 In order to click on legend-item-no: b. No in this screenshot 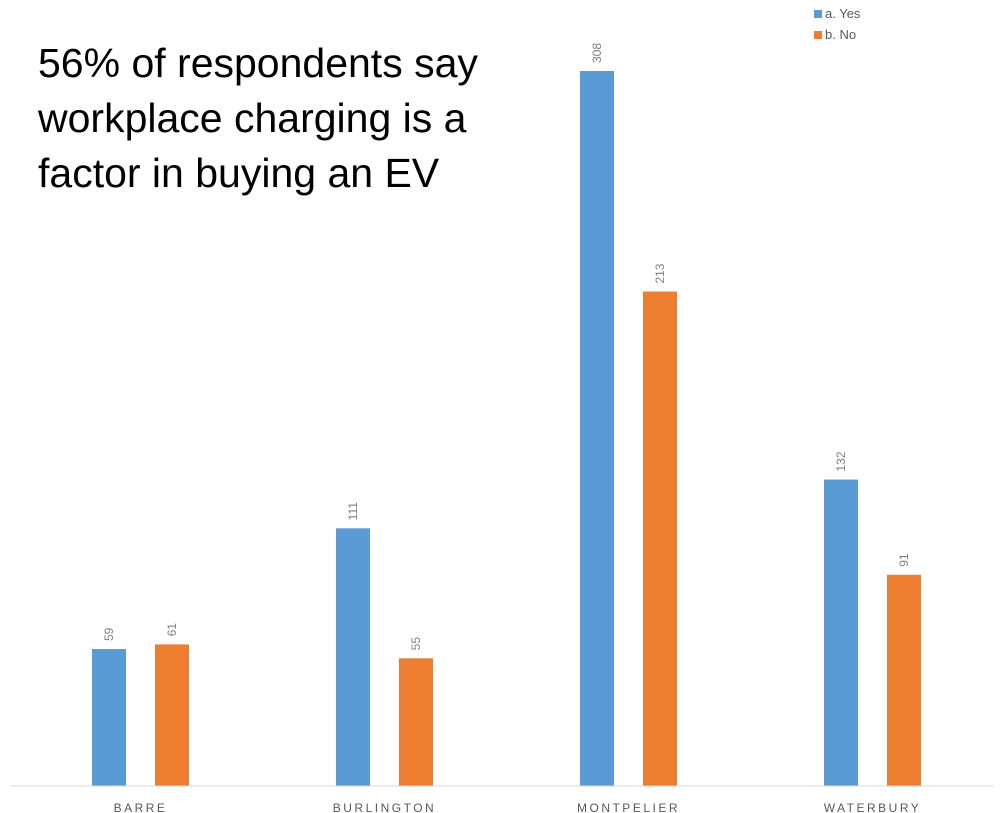, I will do `click(837, 34)`.